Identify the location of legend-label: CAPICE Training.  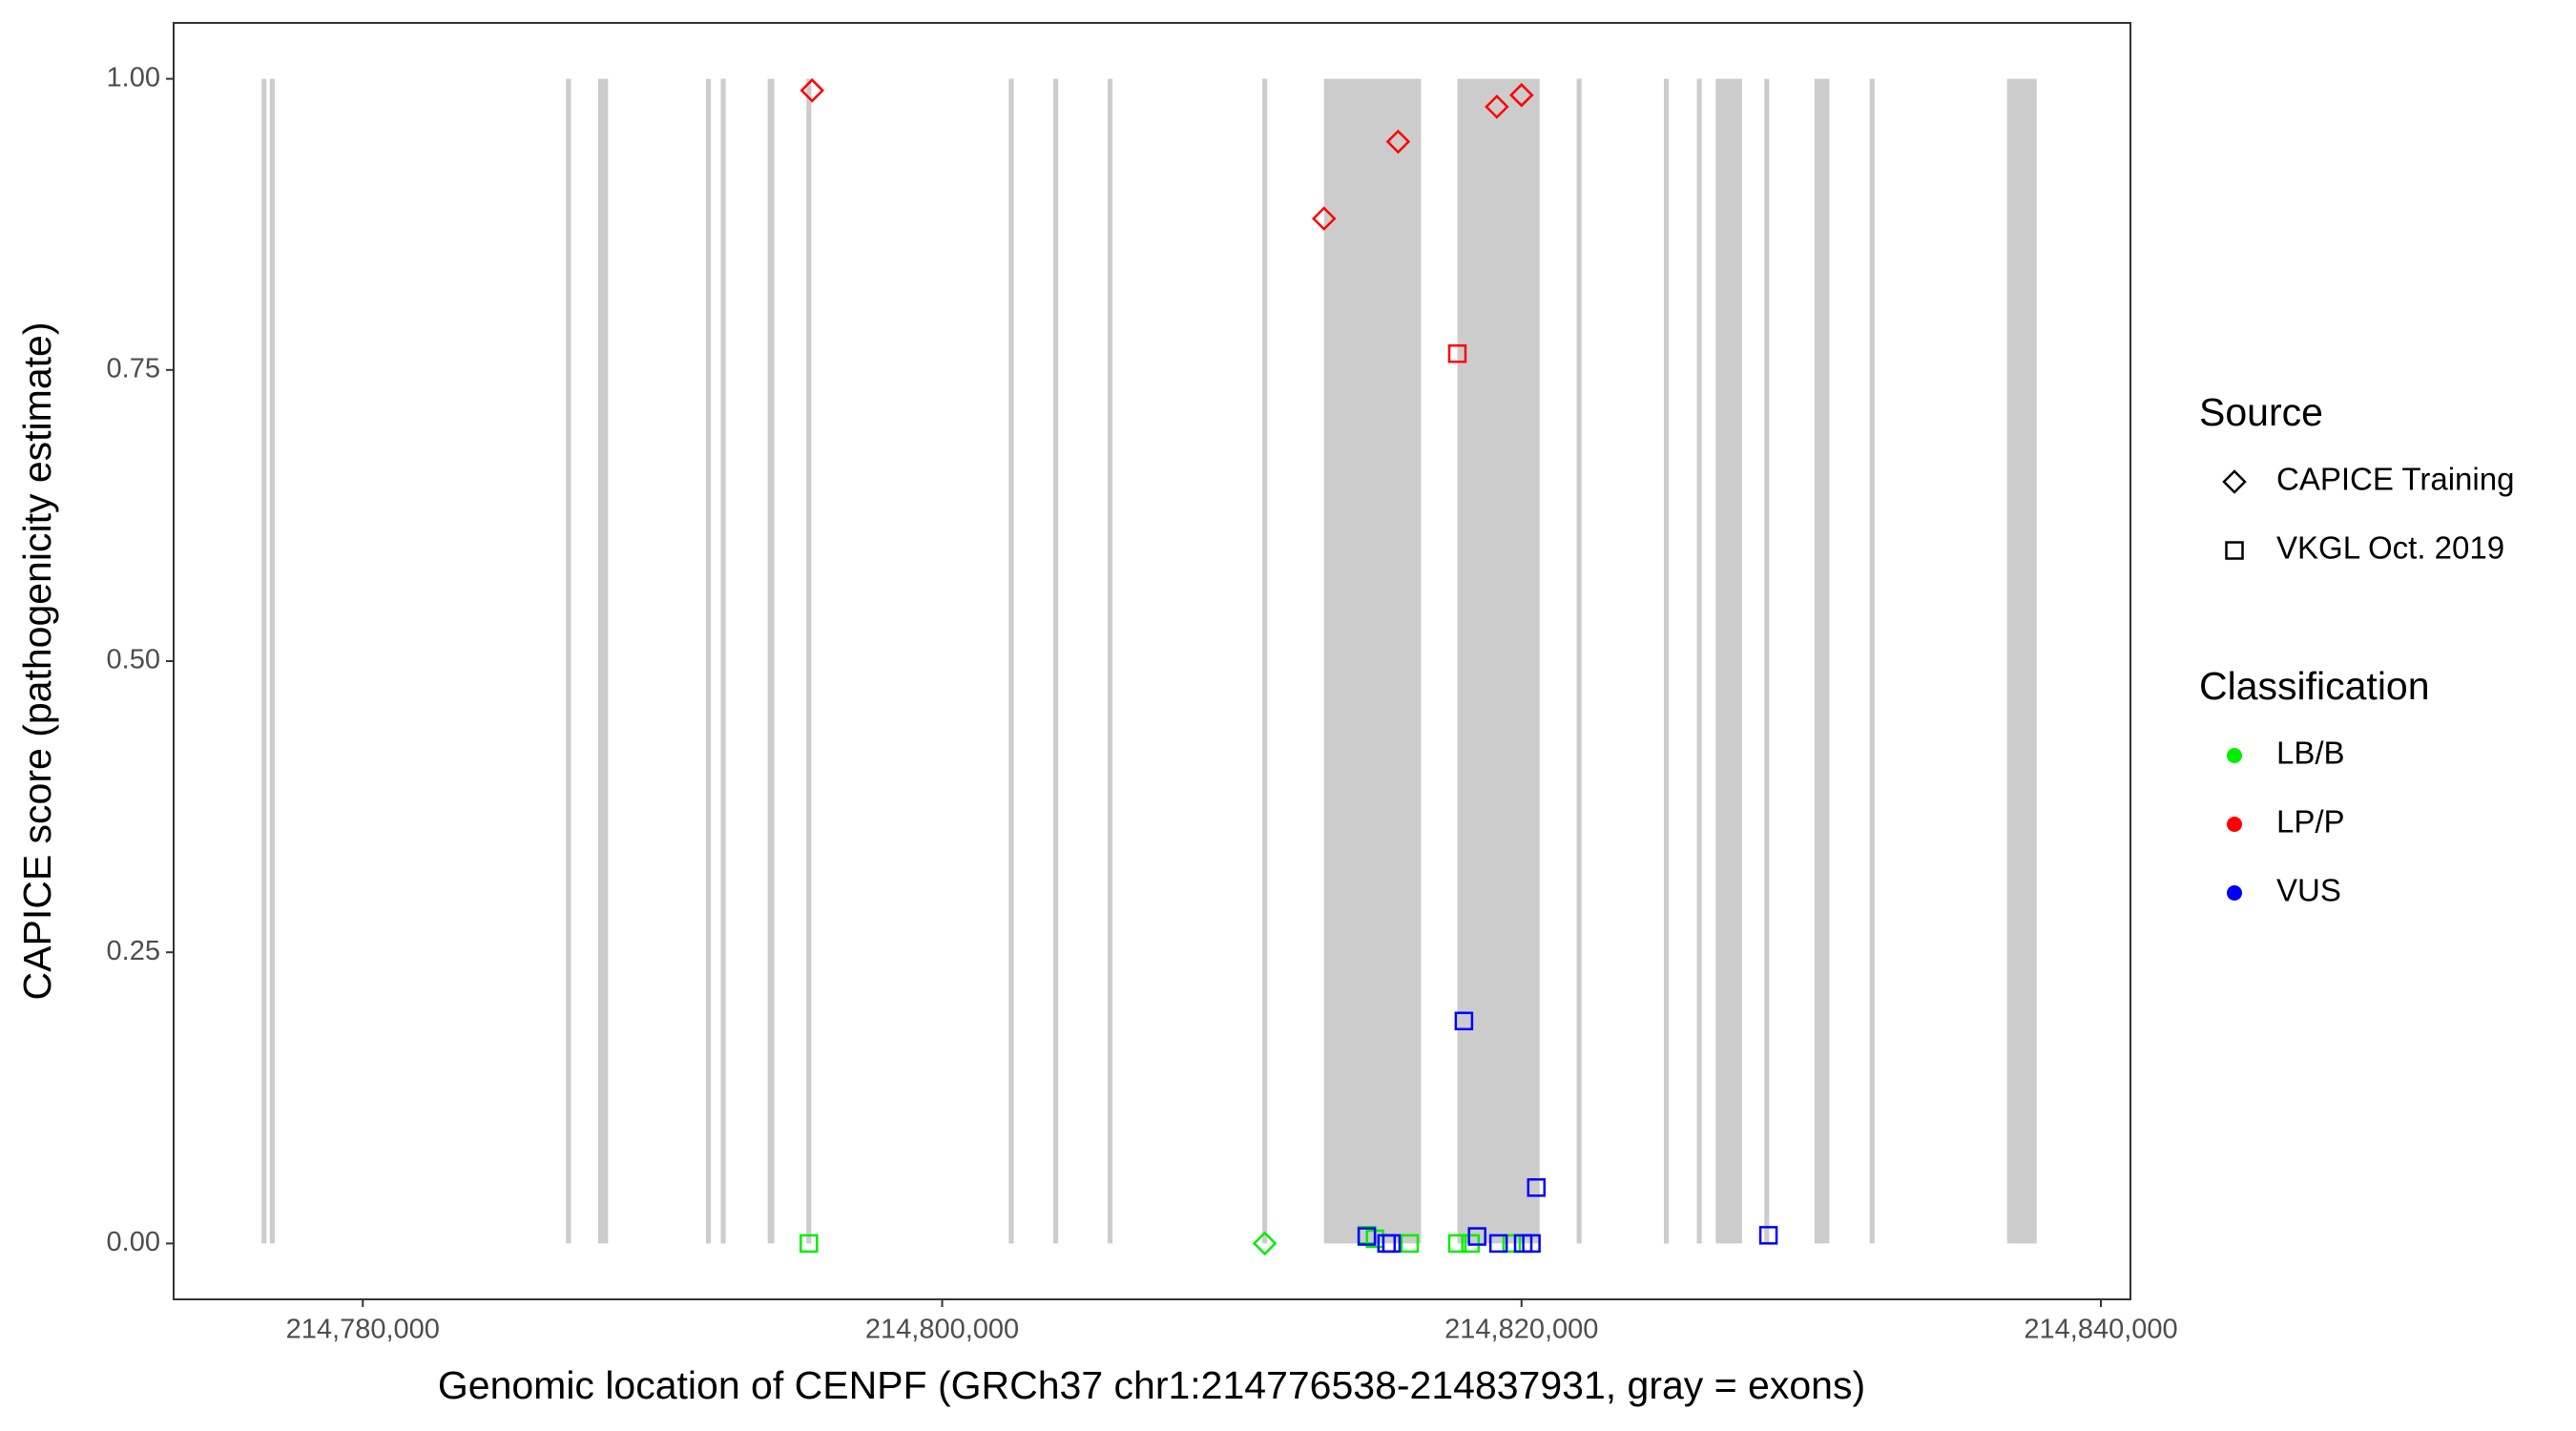
(2395, 479).